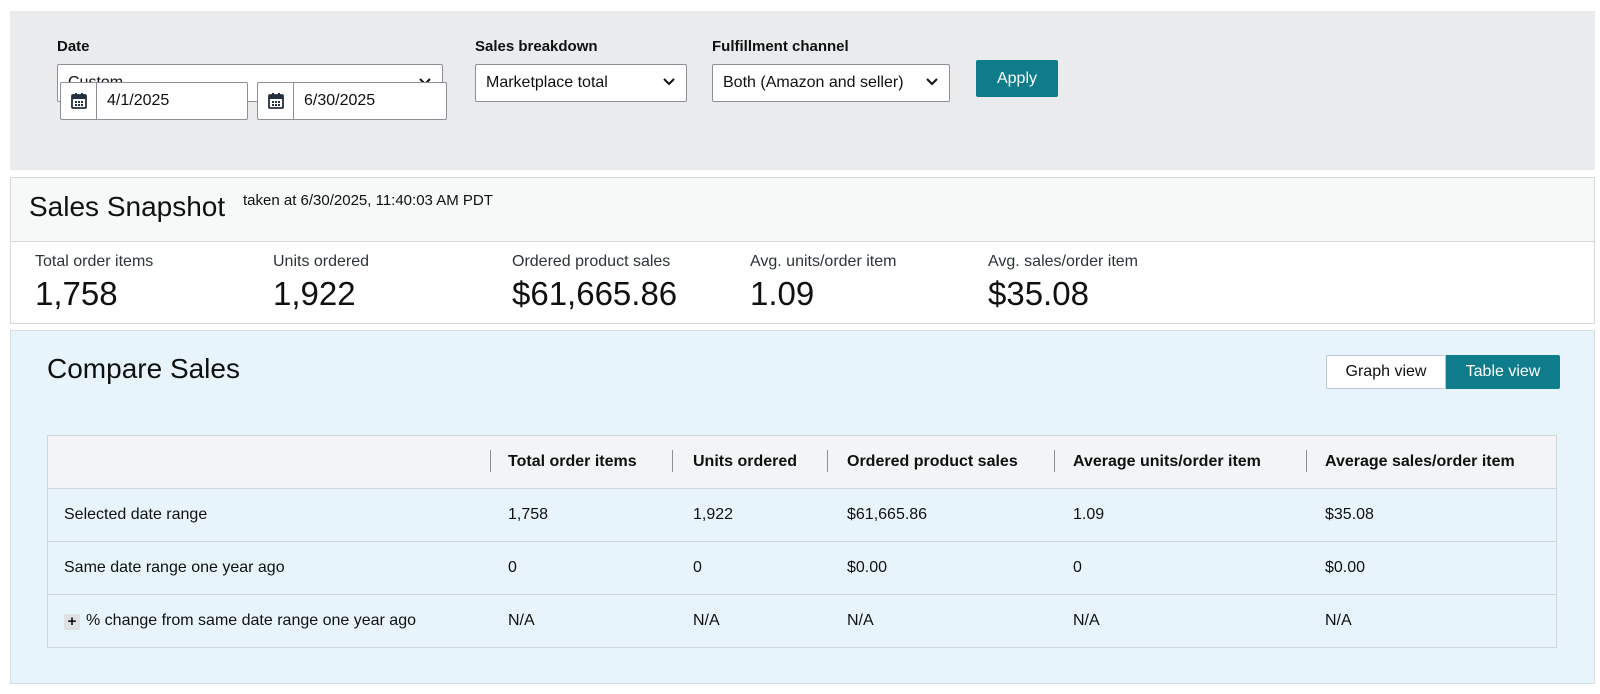 This screenshot has height=694, width=1600. Describe the element at coordinates (823, 283) in the screenshot. I see `metric-avg-units-order-item: Avg. units/order item 1.09` at that location.